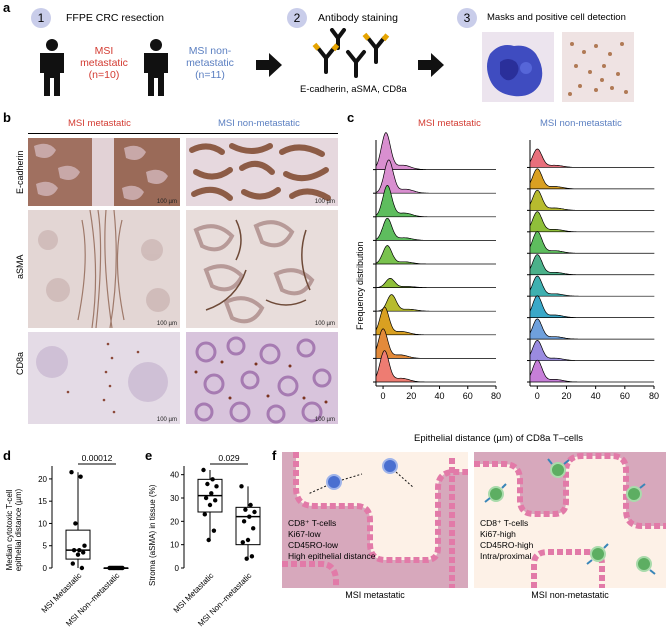  Describe the element at coordinates (437, 266) in the screenshot. I see `ridge-plot-metastatic: 0 20 40 60 80` at that location.